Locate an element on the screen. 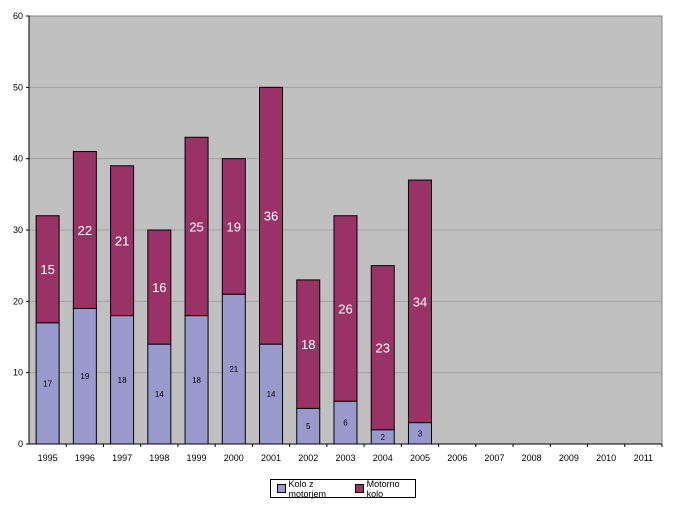 This screenshot has width=687, height=506. data-label: 3 is located at coordinates (420, 433).